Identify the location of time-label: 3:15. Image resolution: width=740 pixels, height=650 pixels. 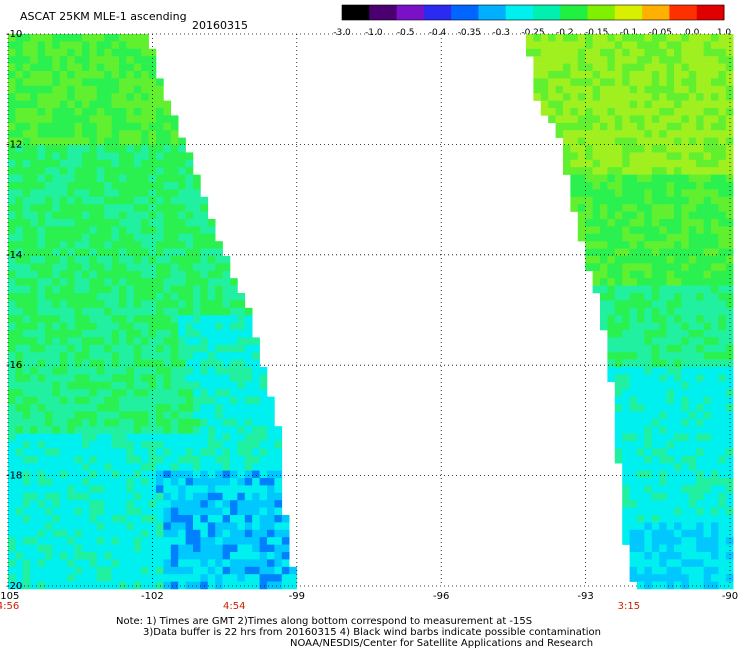
(629, 606).